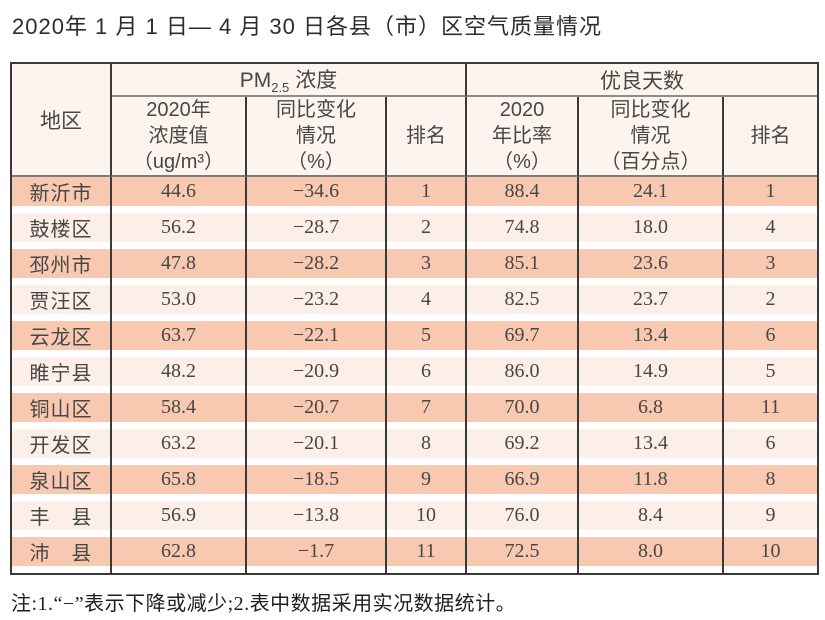 The image size is (825, 620). I want to click on footnote: 注:1.“−”表示下降或减少;2.表中数据采用实况数据统计。, so click(264, 604).